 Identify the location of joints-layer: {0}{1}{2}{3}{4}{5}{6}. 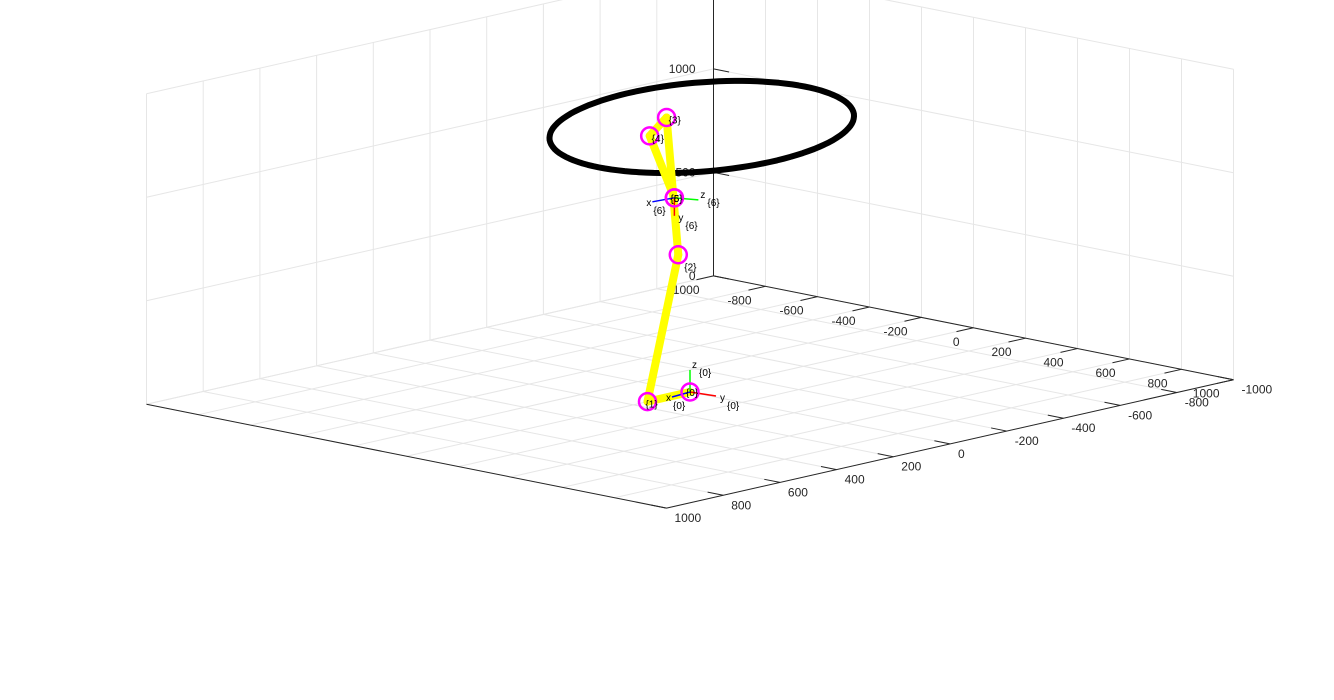
(668, 259).